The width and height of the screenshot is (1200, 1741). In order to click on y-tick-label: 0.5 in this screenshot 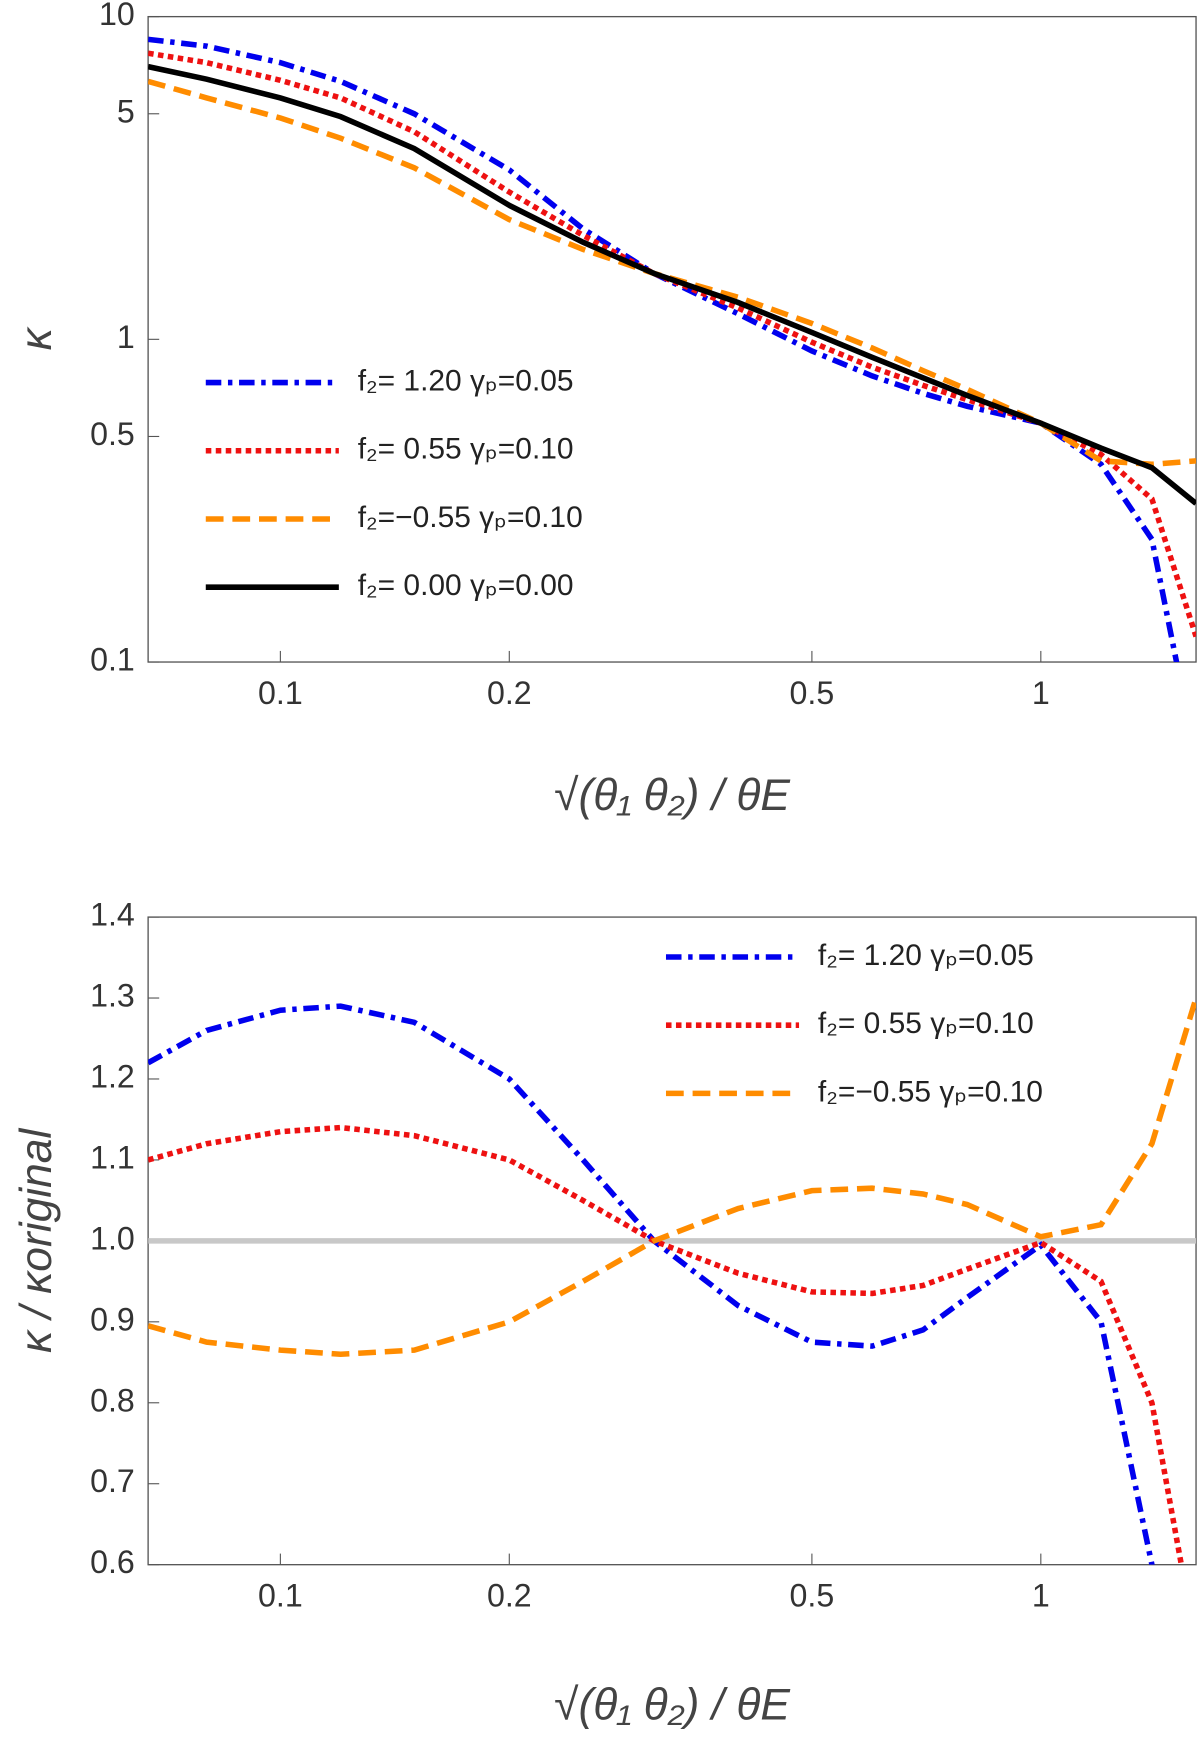, I will do `click(112, 434)`.